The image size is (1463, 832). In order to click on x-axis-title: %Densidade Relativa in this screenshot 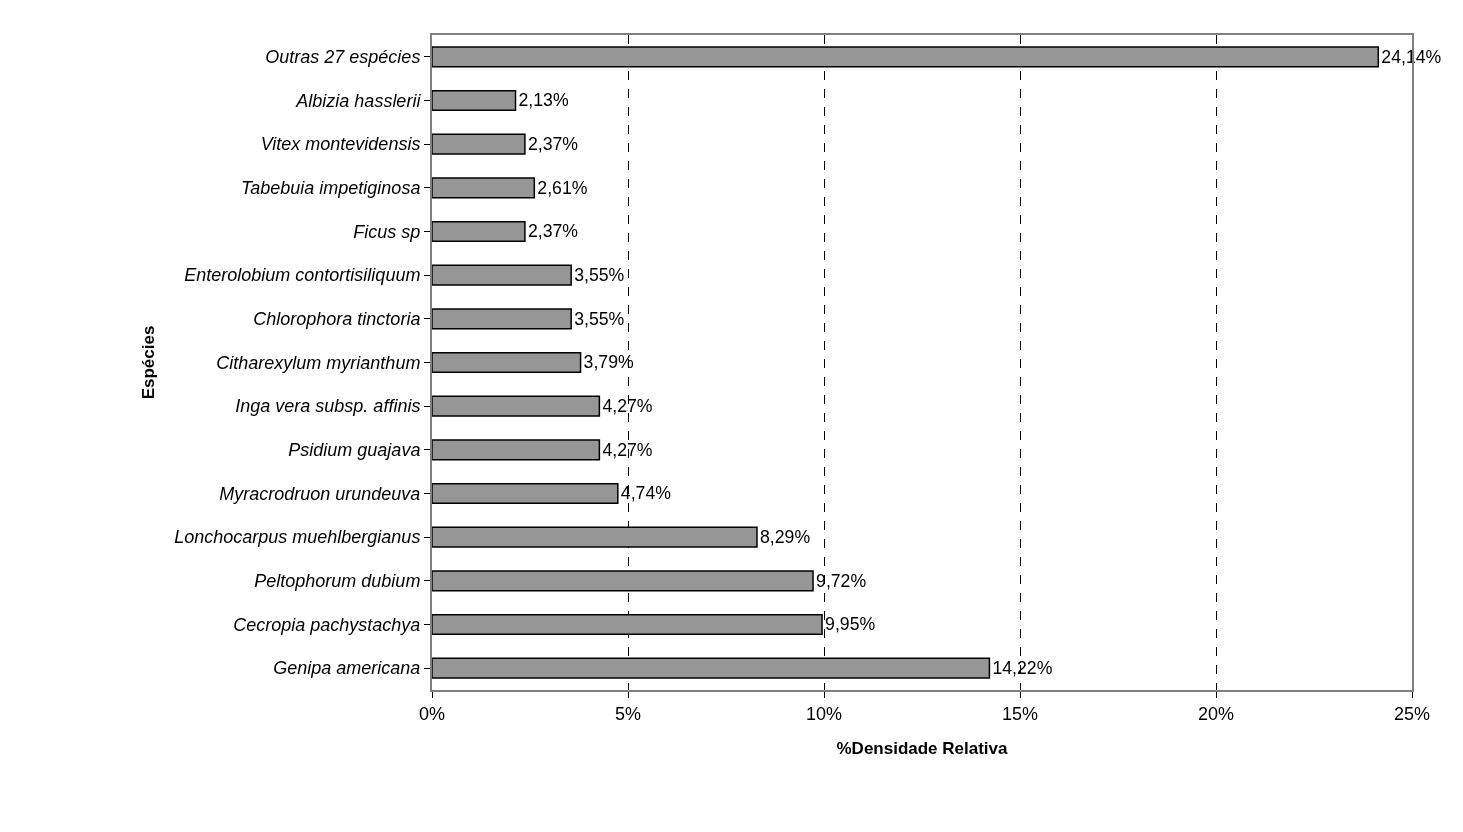, I will do `click(922, 749)`.